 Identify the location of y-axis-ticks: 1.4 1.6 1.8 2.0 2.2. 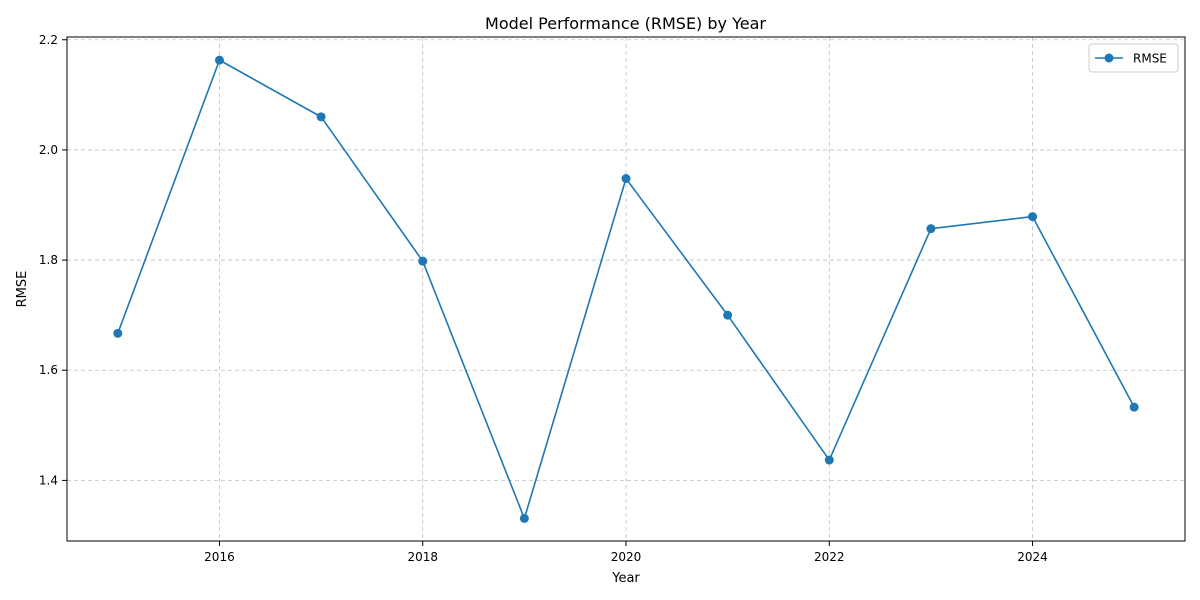
(53, 260).